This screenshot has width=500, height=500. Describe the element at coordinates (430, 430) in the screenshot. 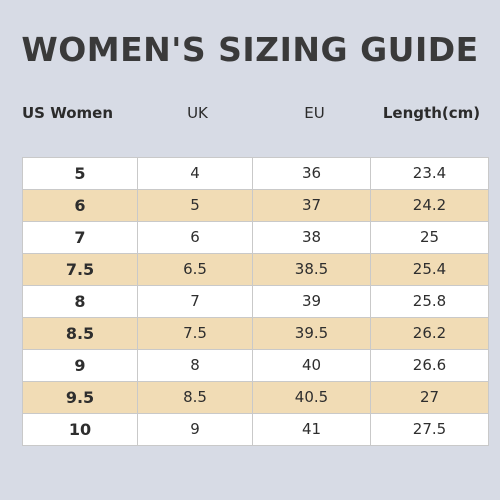

I see `length-cell: 27.5` at that location.